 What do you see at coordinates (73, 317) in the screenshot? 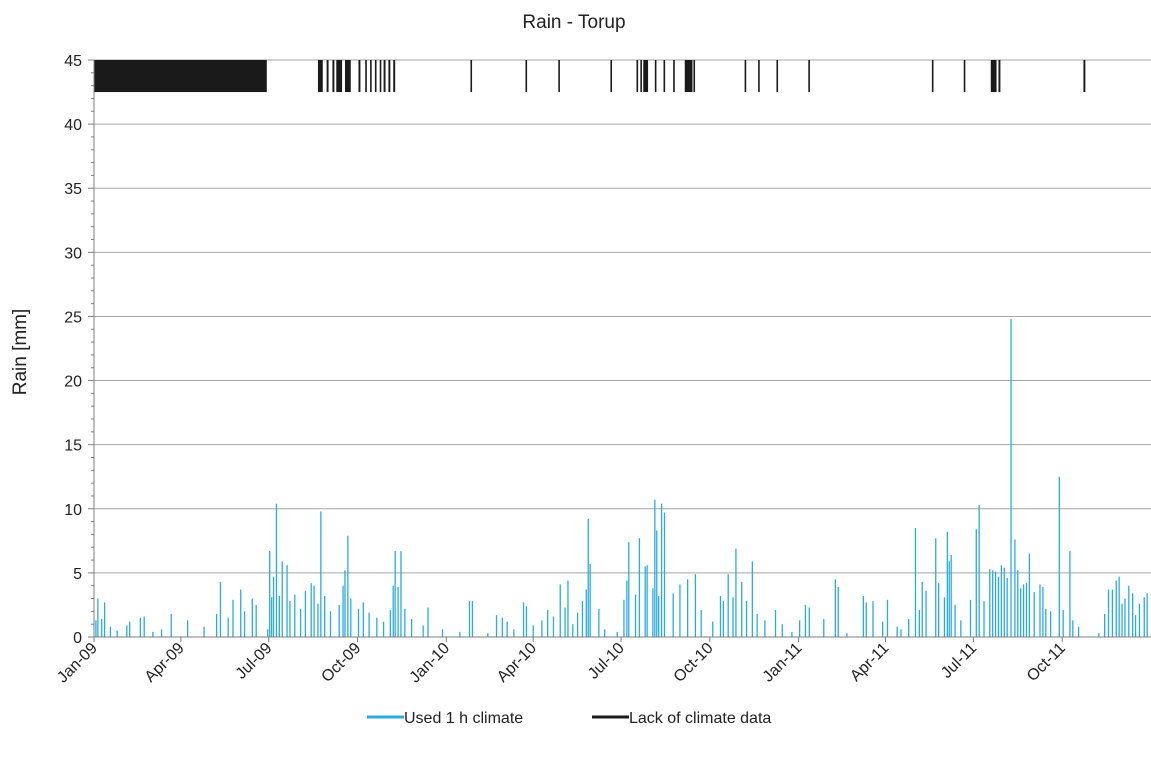
I see `y-tick-label-25: 25` at bounding box center [73, 317].